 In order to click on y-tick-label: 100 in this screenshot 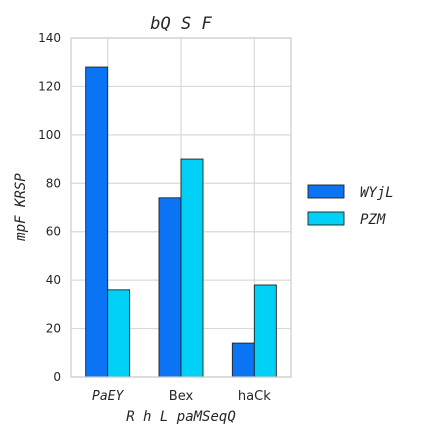, I will do `click(49, 135)`.